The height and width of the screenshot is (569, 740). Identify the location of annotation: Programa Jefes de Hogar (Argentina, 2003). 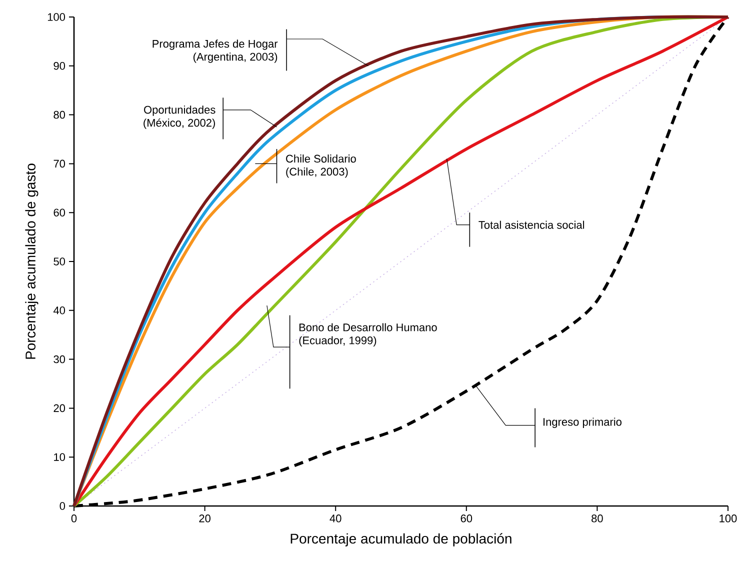
(215, 51).